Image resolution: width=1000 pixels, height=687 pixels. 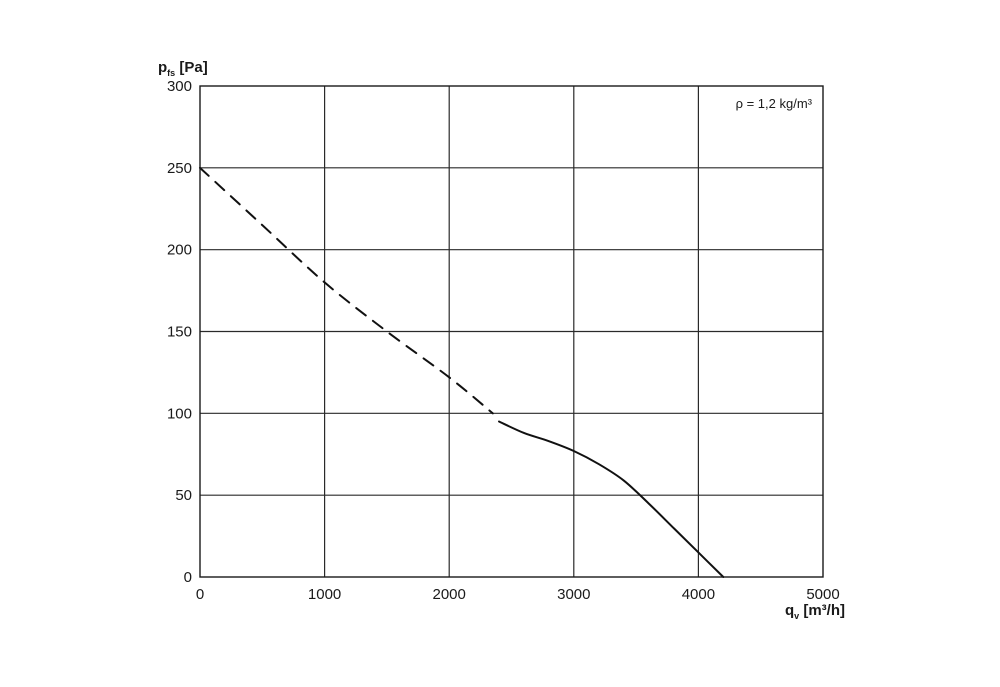 I want to click on y-tick-label: 200, so click(x=179, y=250).